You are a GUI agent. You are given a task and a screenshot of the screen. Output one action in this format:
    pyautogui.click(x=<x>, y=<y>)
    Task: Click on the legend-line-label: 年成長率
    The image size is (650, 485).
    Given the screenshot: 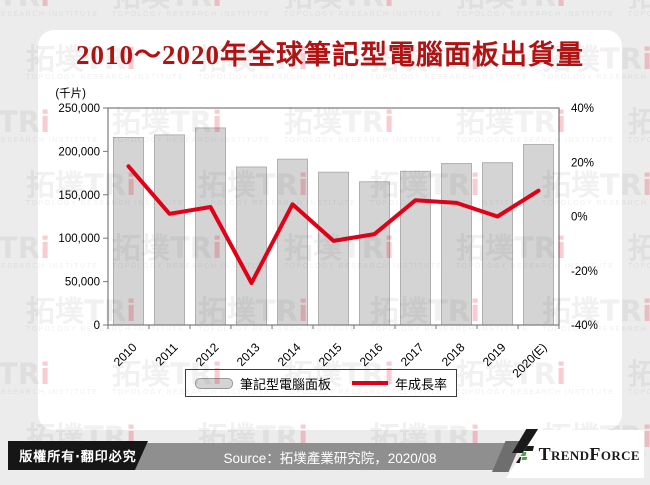 What is the action you would take?
    pyautogui.click(x=421, y=384)
    